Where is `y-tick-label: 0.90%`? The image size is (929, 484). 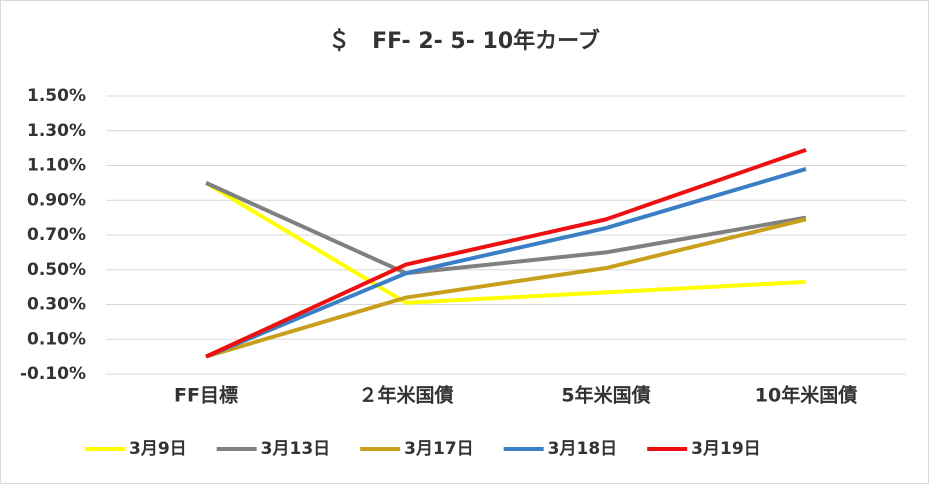 y-tick-label: 0.90% is located at coordinates (56, 200).